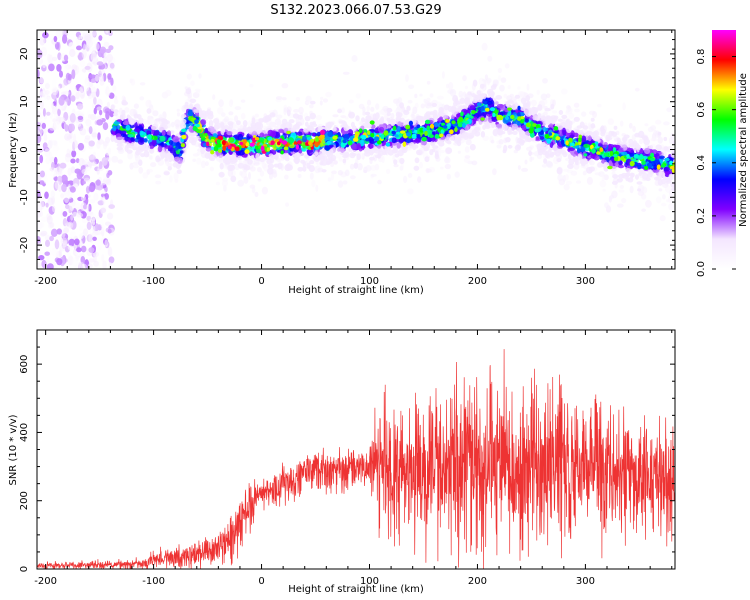 This screenshot has width=750, height=600. Describe the element at coordinates (585, 281) in the screenshot. I see `x-tick-label: 300` at that location.